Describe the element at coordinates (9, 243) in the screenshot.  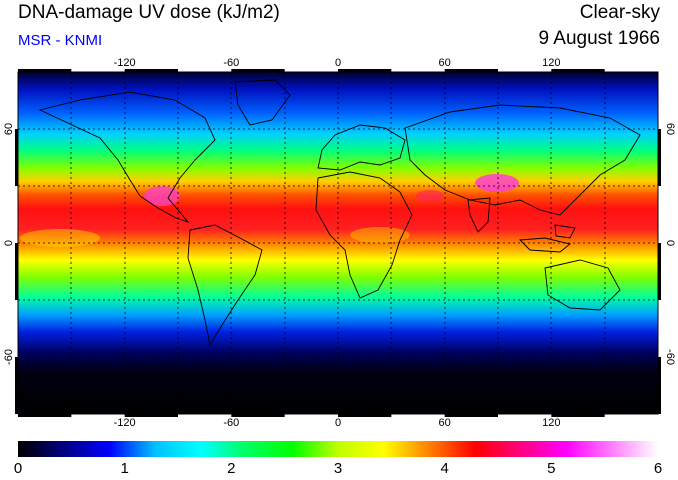
I see `lat-tick-label-left: 0` at that location.